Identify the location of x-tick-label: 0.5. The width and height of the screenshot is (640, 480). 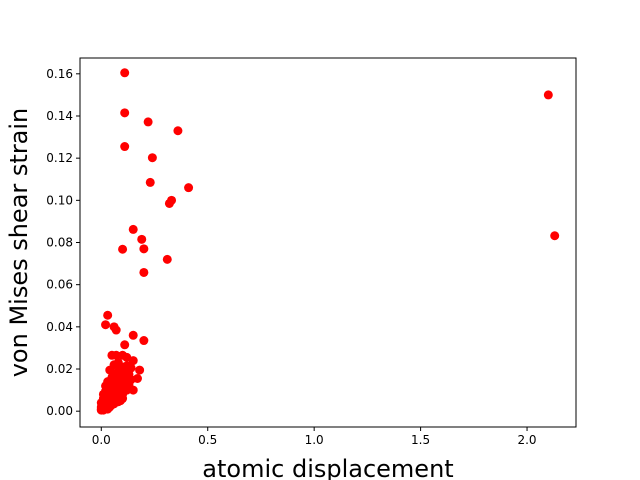
(207, 440).